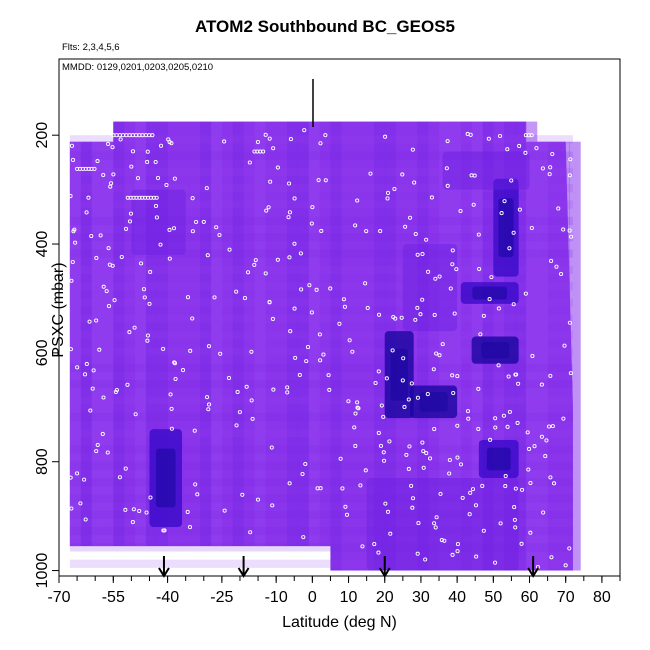 Image resolution: width=650 pixels, height=650 pixels. I want to click on dates-subtitle: MMDD: 0129,0201,0203,0205,0210, so click(138, 67).